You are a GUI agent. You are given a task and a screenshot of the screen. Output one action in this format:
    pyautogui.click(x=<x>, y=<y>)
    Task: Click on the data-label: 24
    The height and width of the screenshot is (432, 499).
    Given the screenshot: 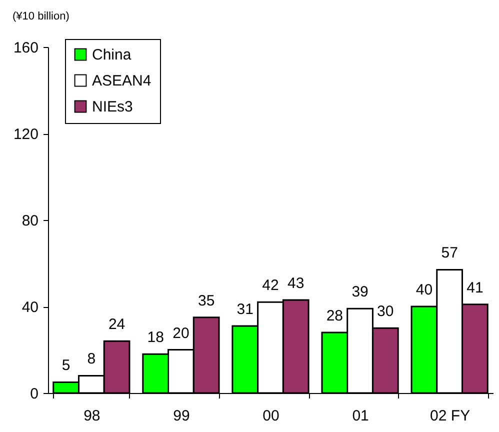 What is the action you would take?
    pyautogui.click(x=117, y=325)
    